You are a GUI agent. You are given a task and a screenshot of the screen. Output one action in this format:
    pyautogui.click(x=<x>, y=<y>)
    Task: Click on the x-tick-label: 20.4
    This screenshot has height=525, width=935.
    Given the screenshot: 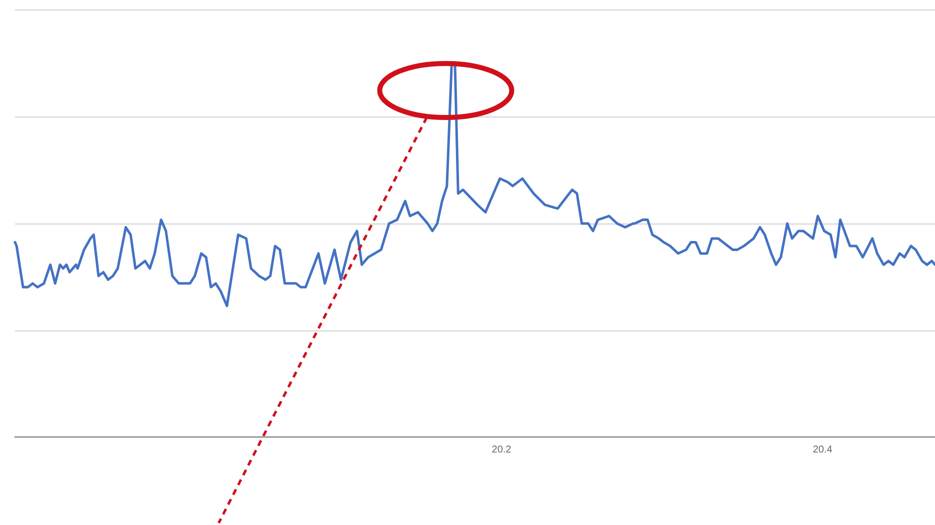 What is the action you would take?
    pyautogui.click(x=822, y=450)
    